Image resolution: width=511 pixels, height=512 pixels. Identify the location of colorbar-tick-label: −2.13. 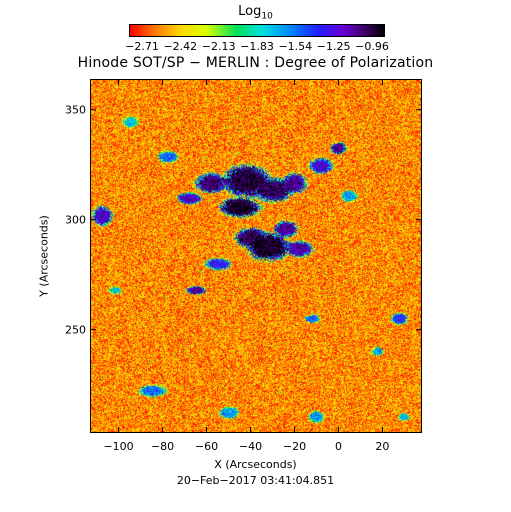
(218, 46).